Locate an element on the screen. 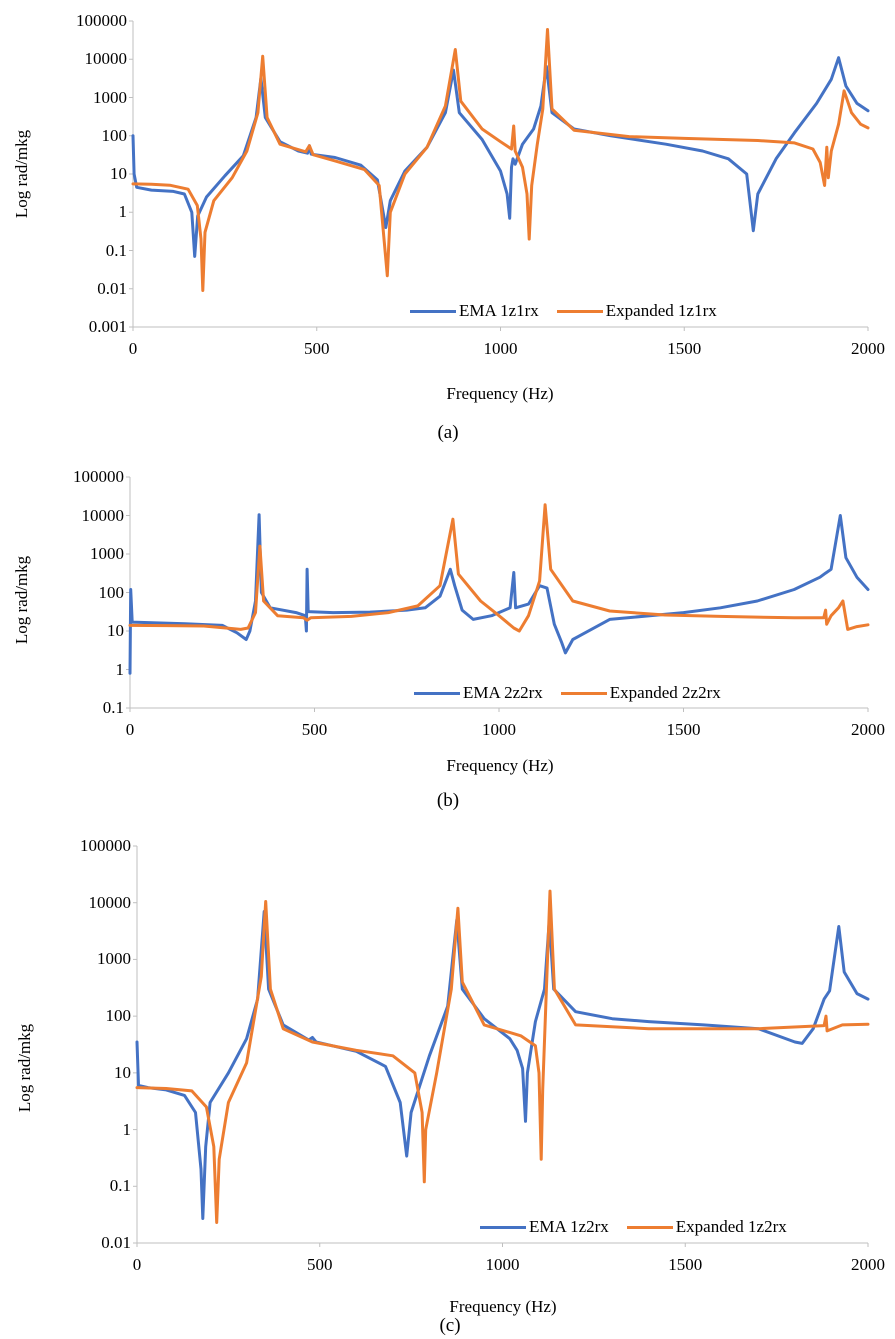 This screenshot has height=1339, width=895. y-axis-title-c: Log rad/mkg is located at coordinates (24, 1068).